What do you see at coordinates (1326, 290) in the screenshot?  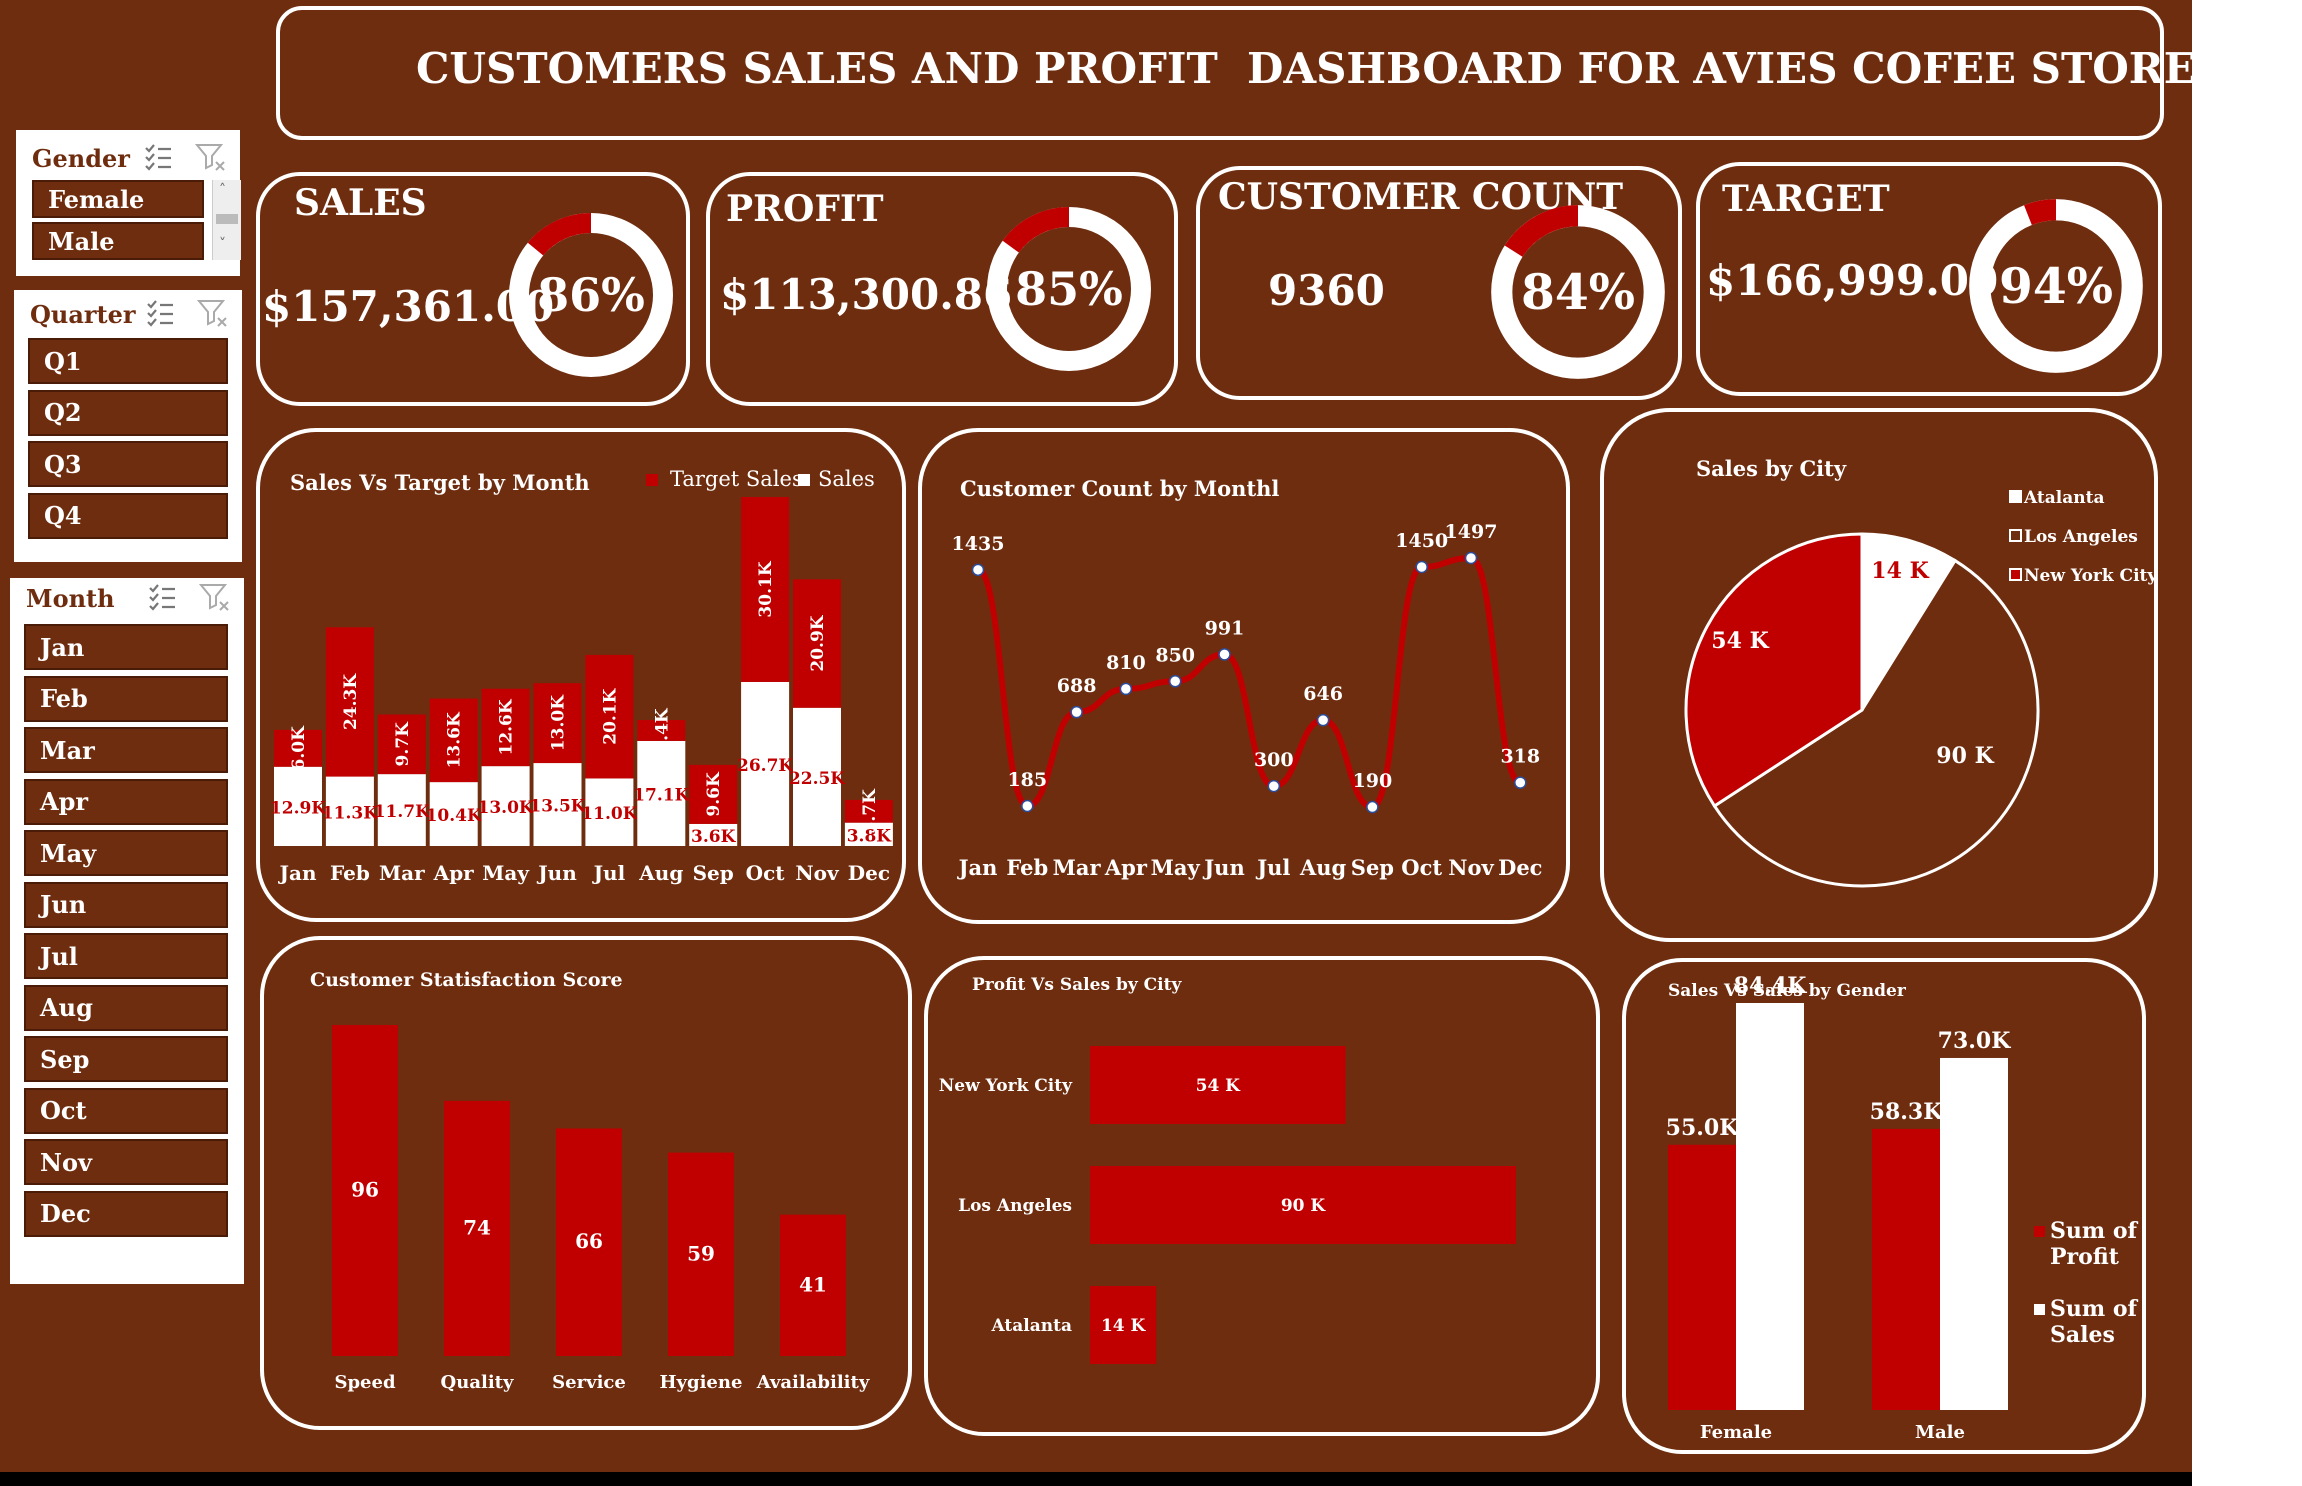 I see `kpi-value-customer-count: 9360` at bounding box center [1326, 290].